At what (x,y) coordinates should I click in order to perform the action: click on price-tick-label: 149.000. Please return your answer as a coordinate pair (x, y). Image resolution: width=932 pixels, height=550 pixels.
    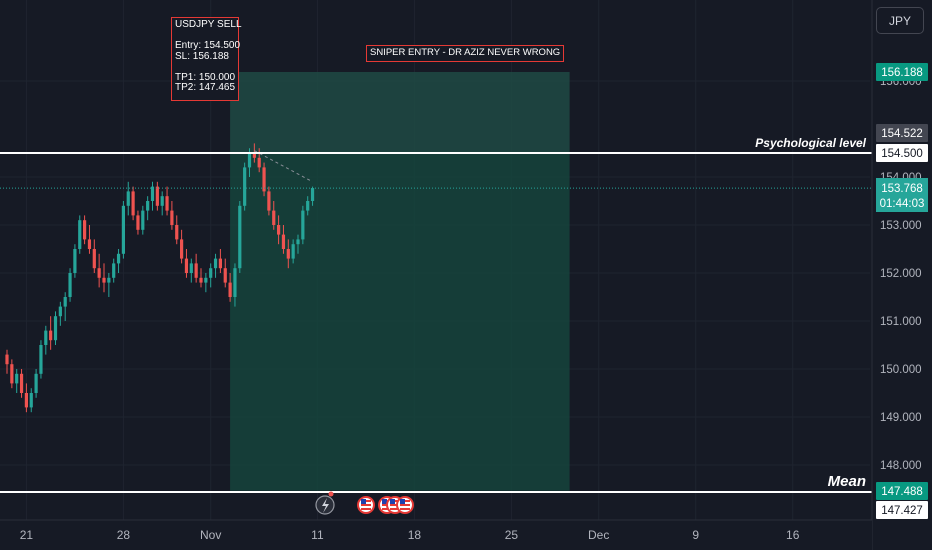
    Looking at the image, I should click on (901, 418).